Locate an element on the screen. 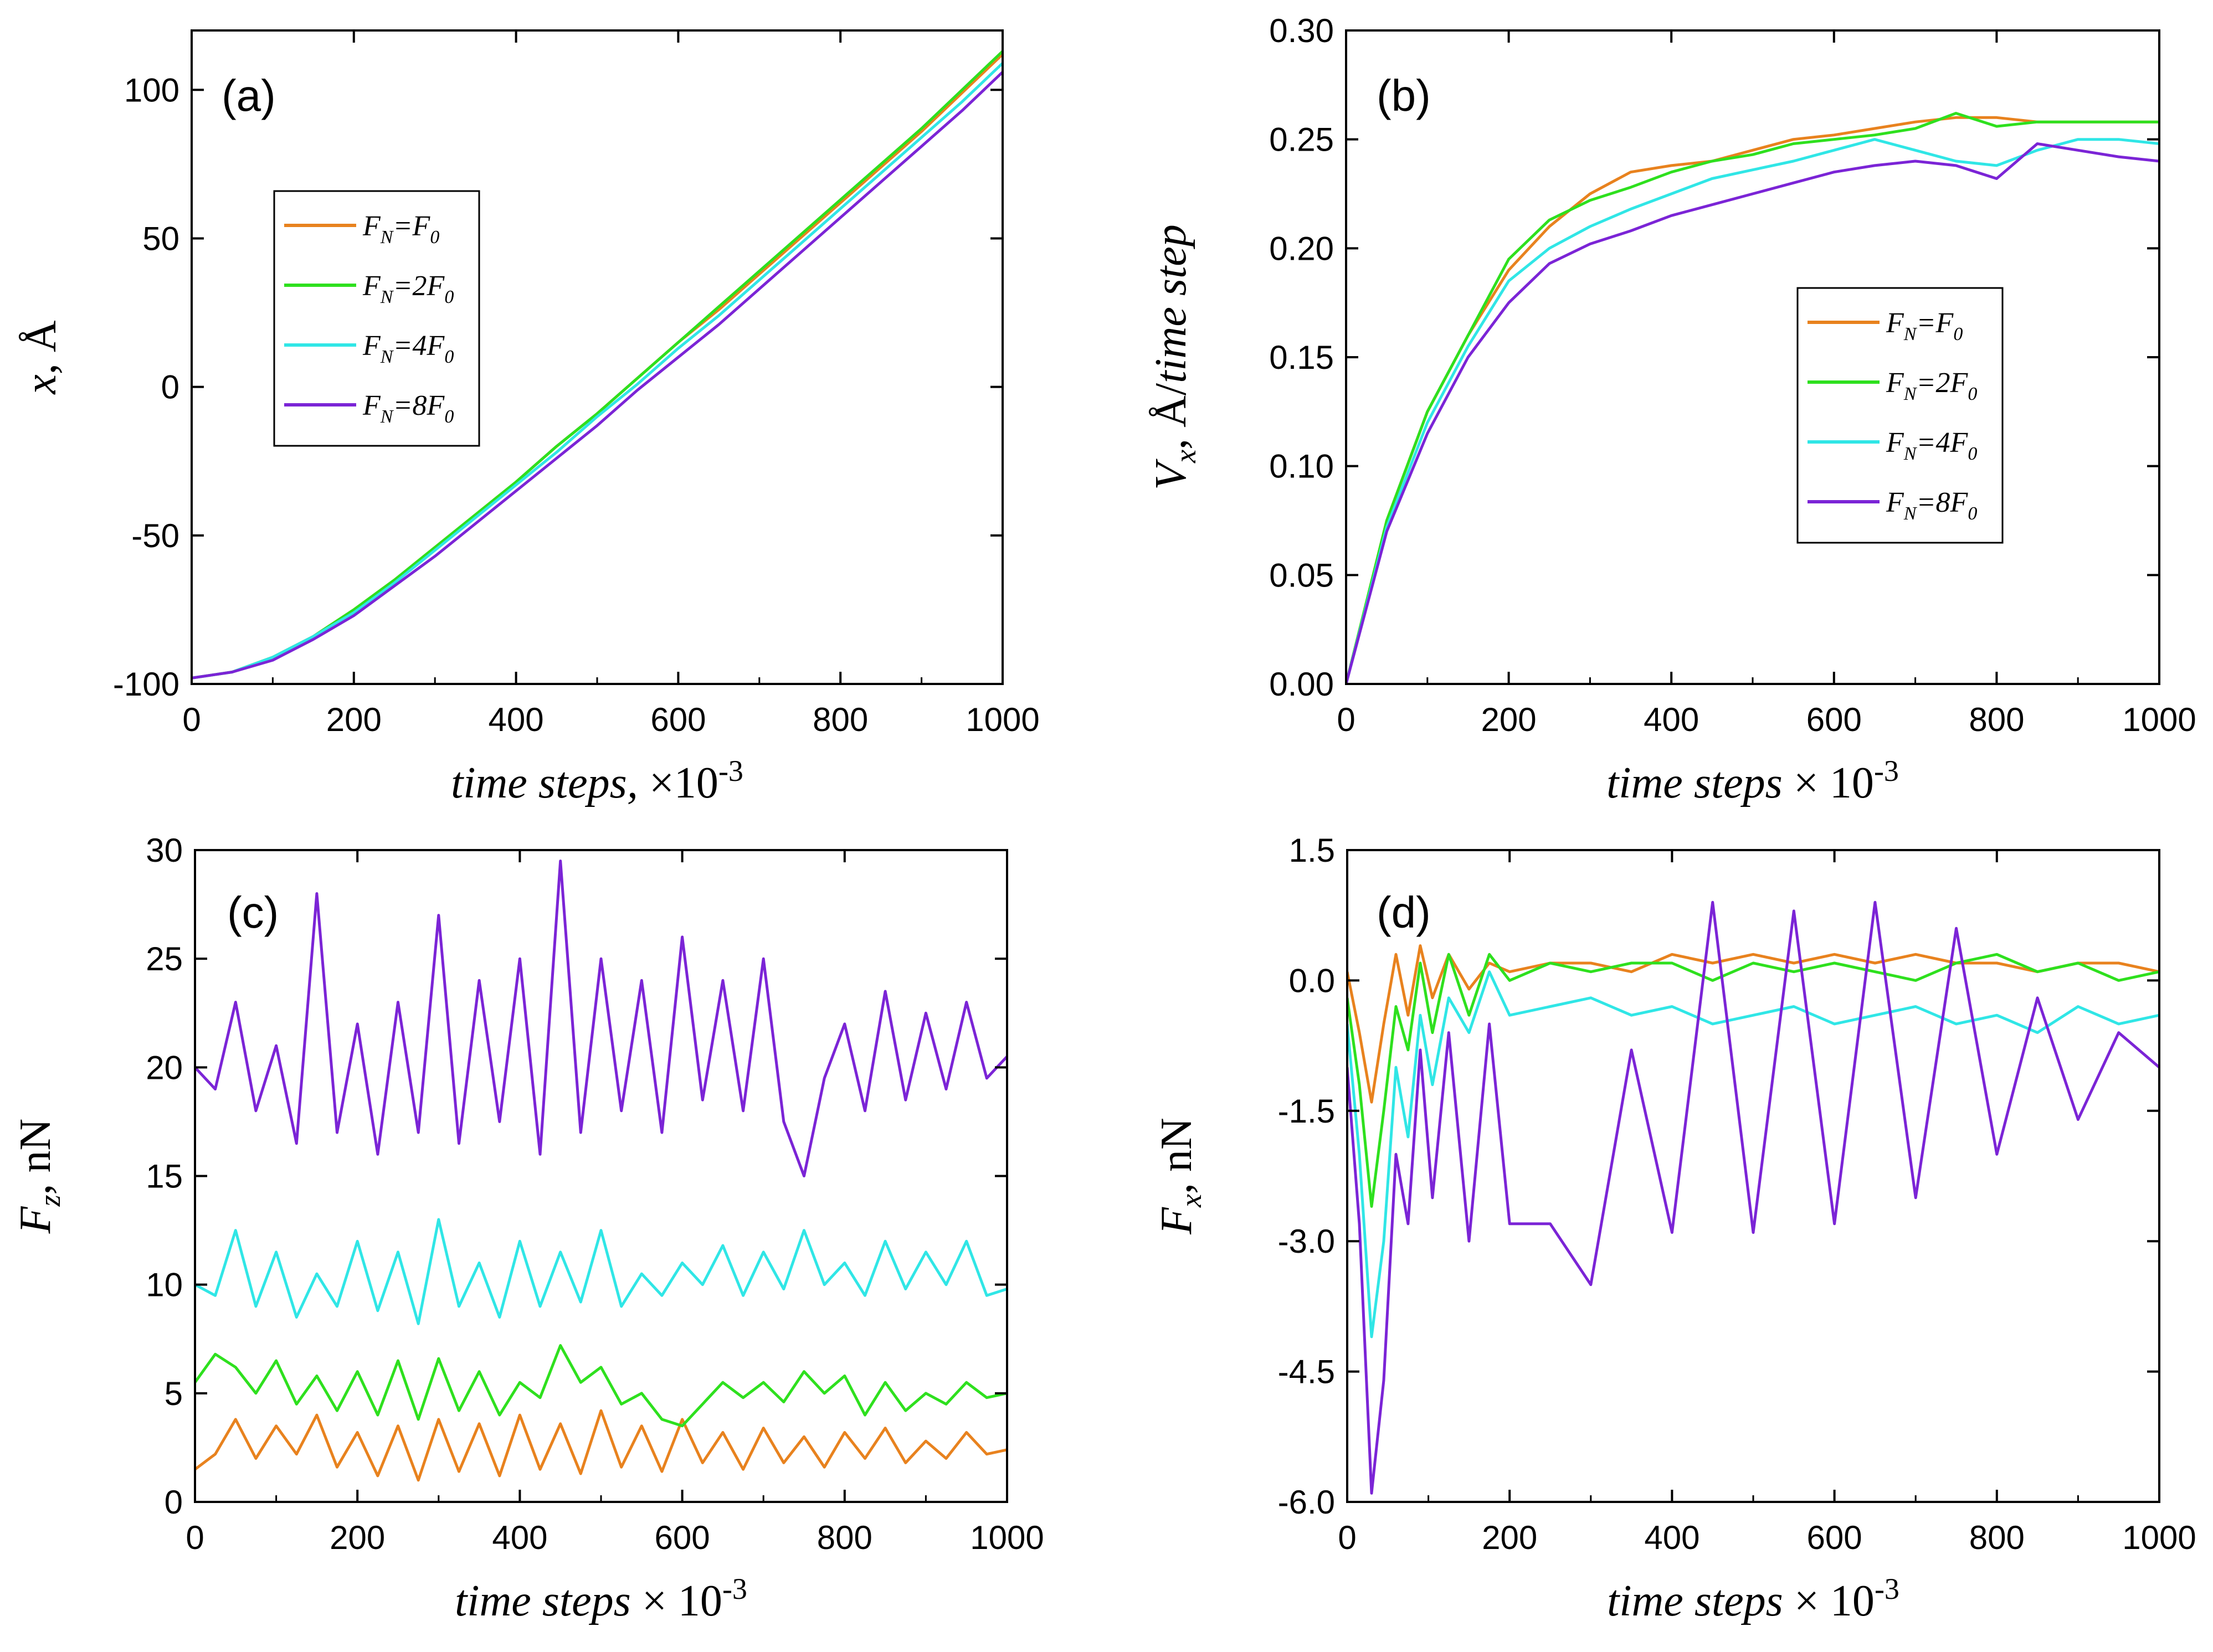 The height and width of the screenshot is (1652, 2213). y-tick-label: 30 is located at coordinates (164, 850).